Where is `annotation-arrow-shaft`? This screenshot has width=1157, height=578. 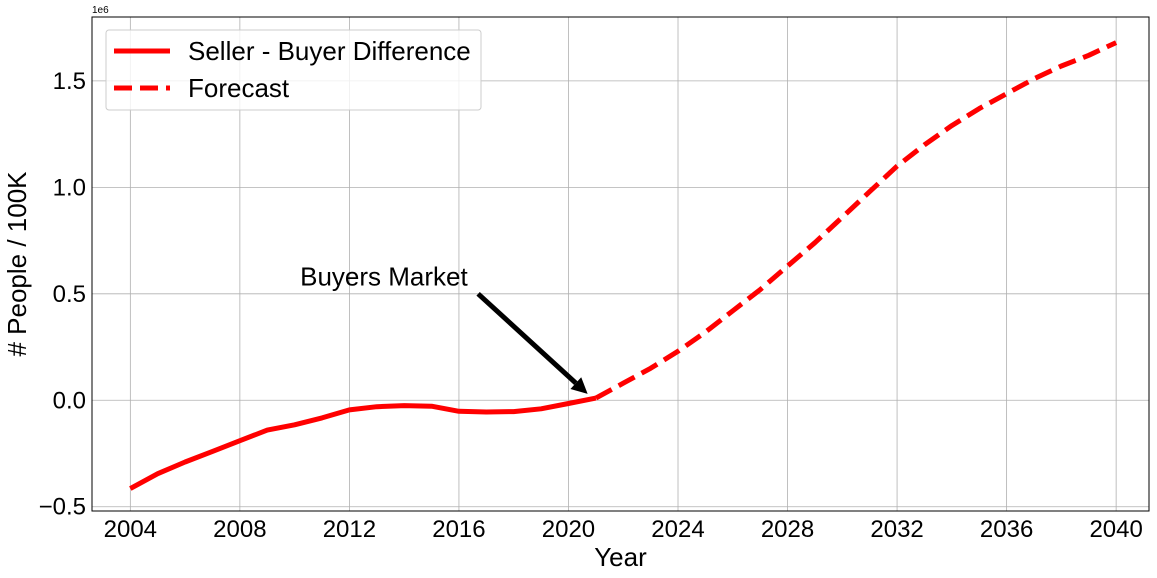
annotation-arrow-shaft is located at coordinates (527, 338).